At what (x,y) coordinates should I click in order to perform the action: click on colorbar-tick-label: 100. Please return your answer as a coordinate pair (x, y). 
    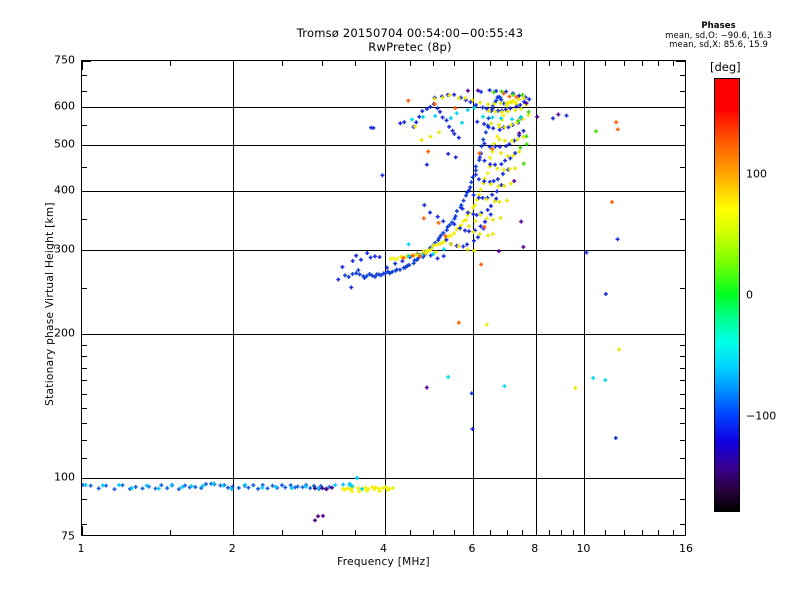
    Looking at the image, I should click on (756, 174).